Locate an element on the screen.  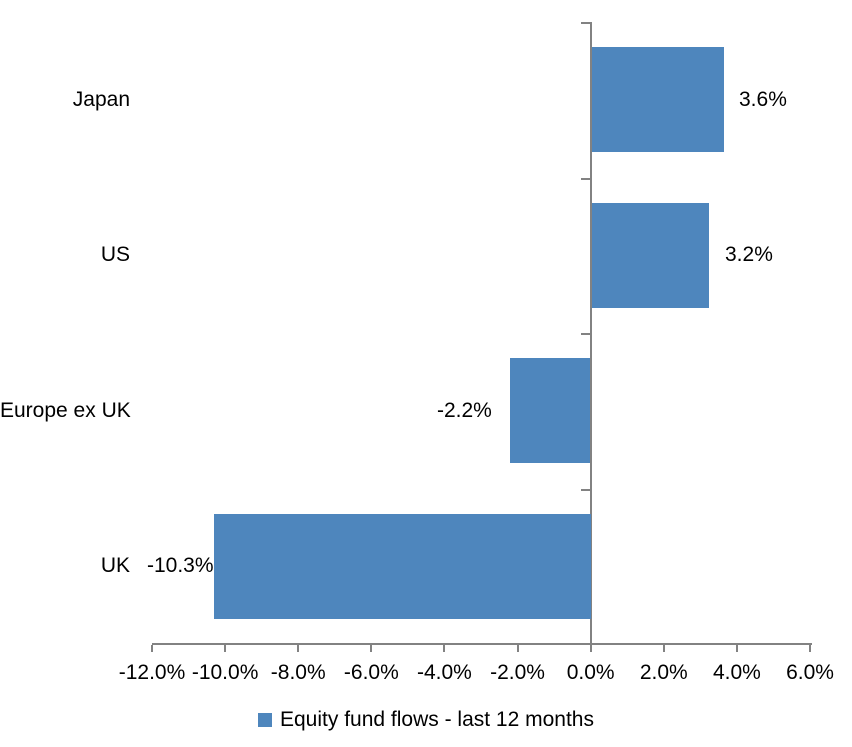
category-label: Japan is located at coordinates (101, 99).